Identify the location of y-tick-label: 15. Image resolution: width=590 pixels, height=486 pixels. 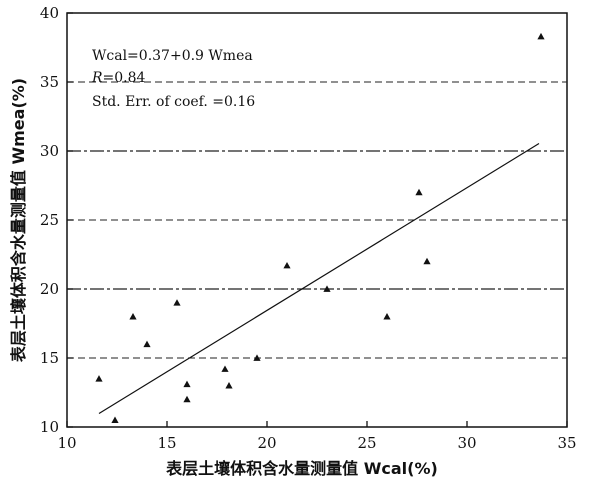
(49, 358).